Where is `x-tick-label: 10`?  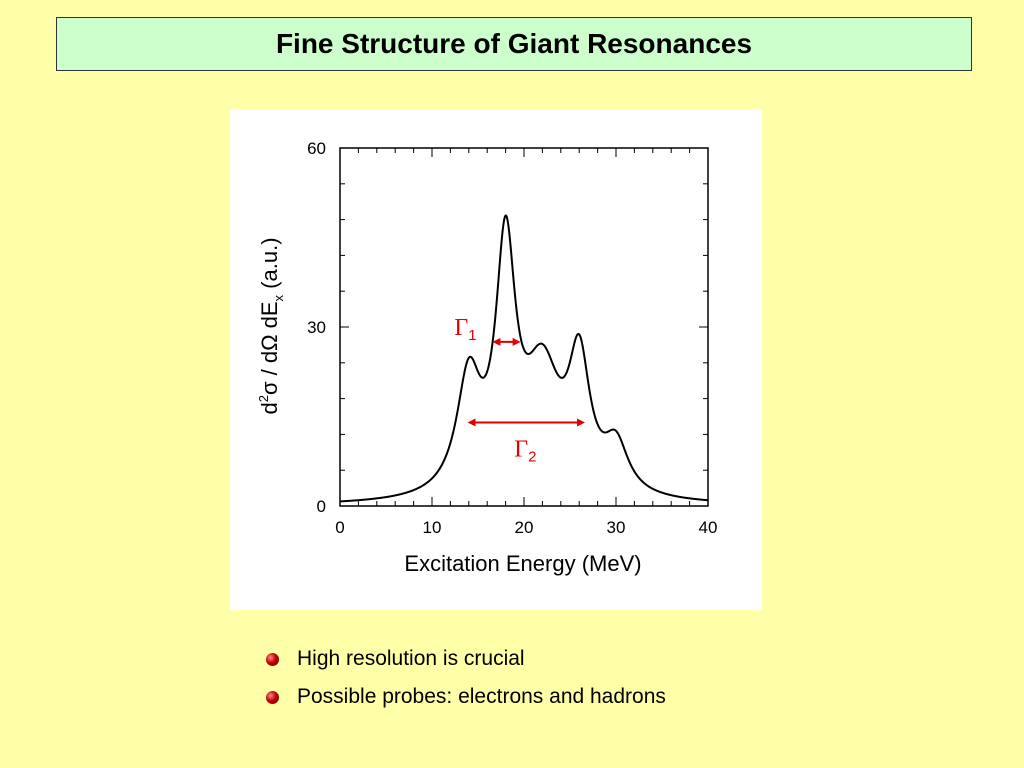
x-tick-label: 10 is located at coordinates (432, 527).